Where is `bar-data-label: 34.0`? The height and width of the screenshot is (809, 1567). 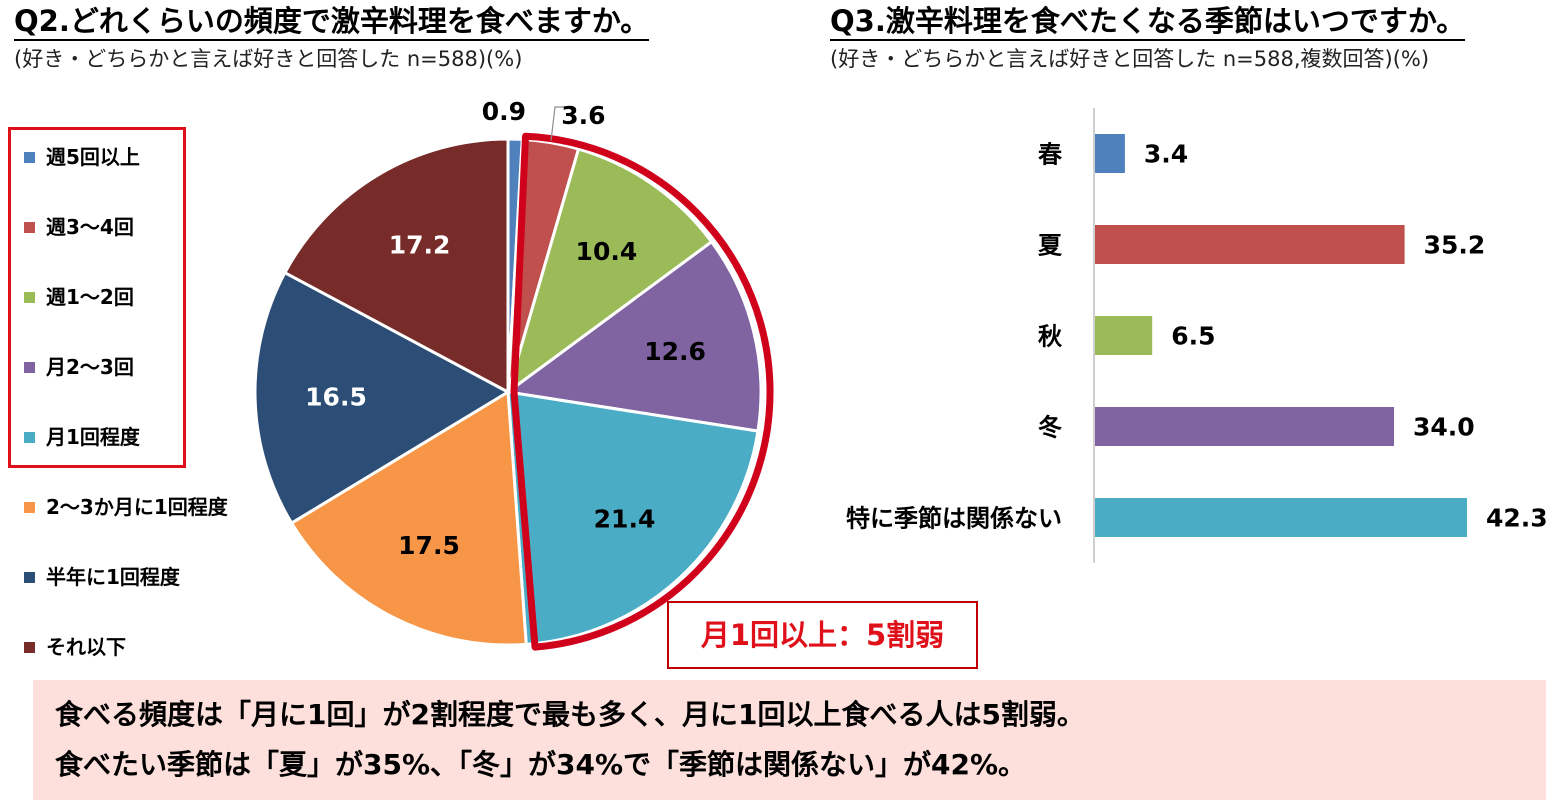
bar-data-label: 34.0 is located at coordinates (1444, 427).